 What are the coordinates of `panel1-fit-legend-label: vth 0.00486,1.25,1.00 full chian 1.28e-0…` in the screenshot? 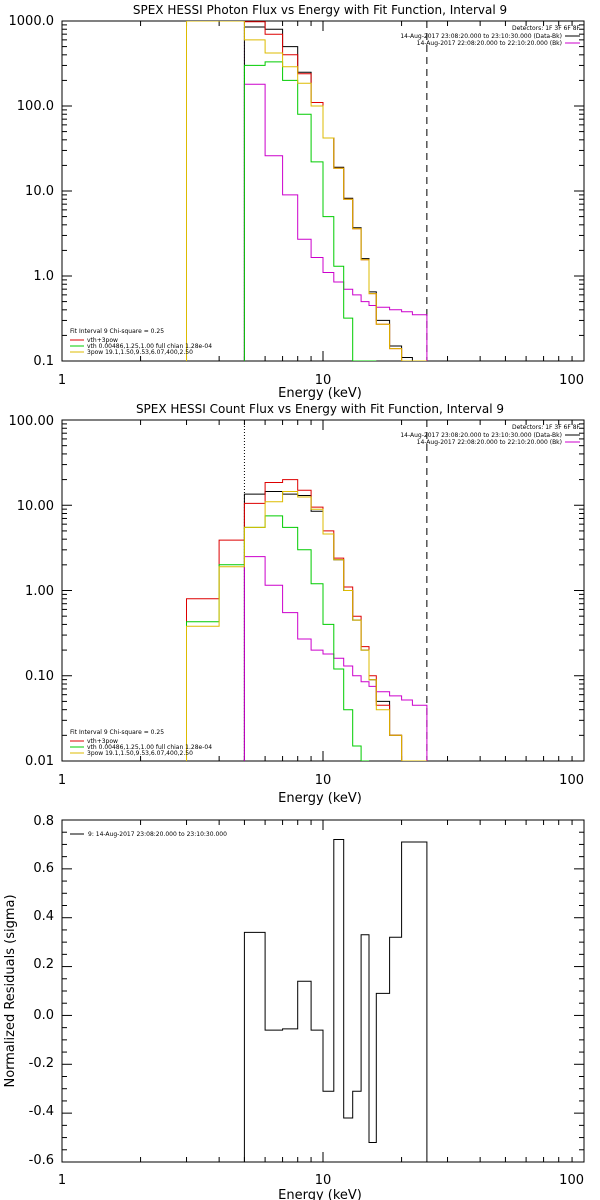 It's located at (149, 346).